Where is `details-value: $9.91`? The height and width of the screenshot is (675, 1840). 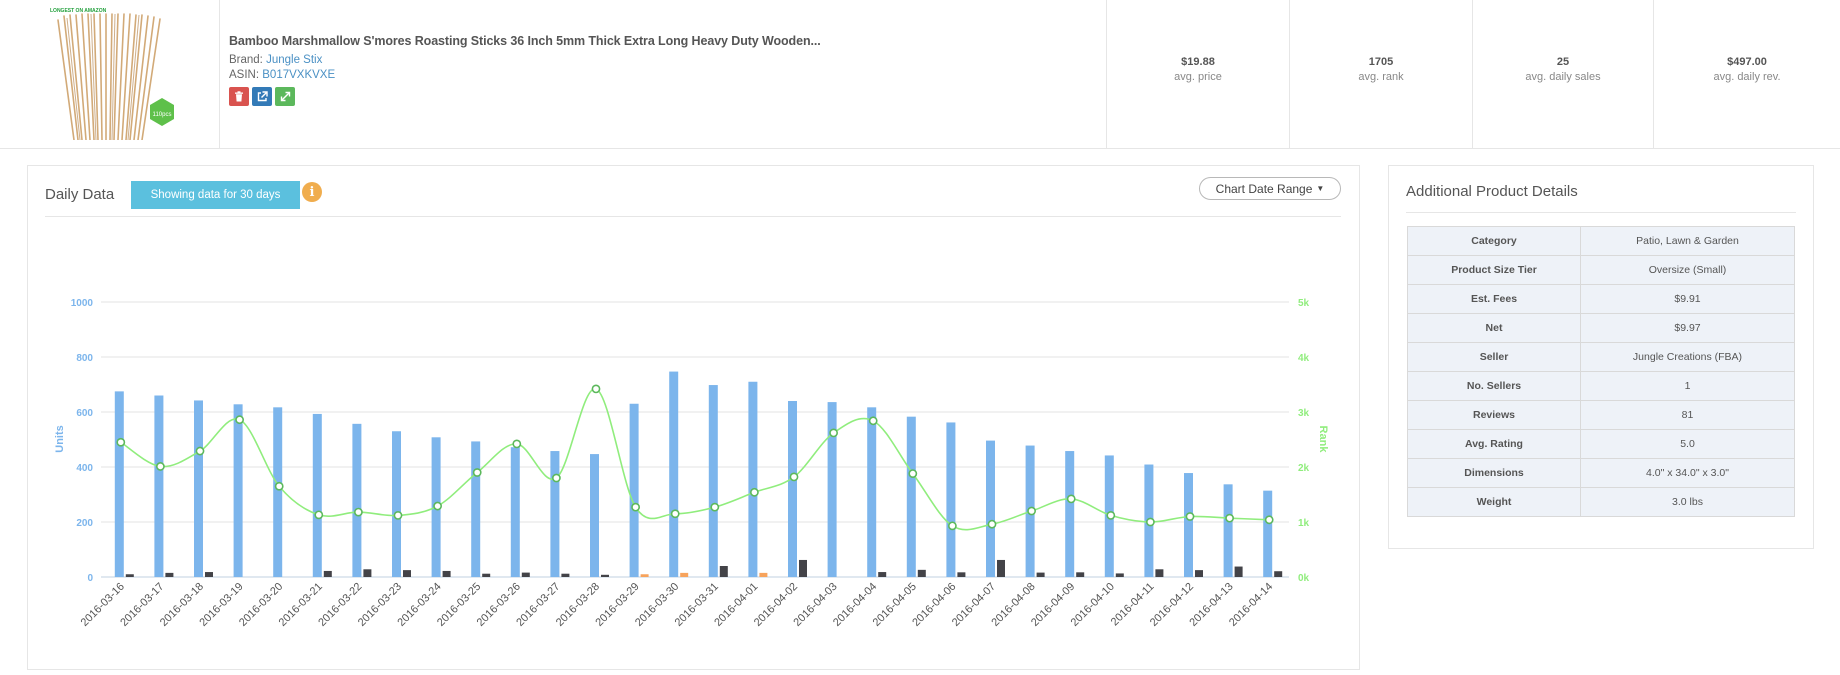
details-value: $9.91 is located at coordinates (1687, 299).